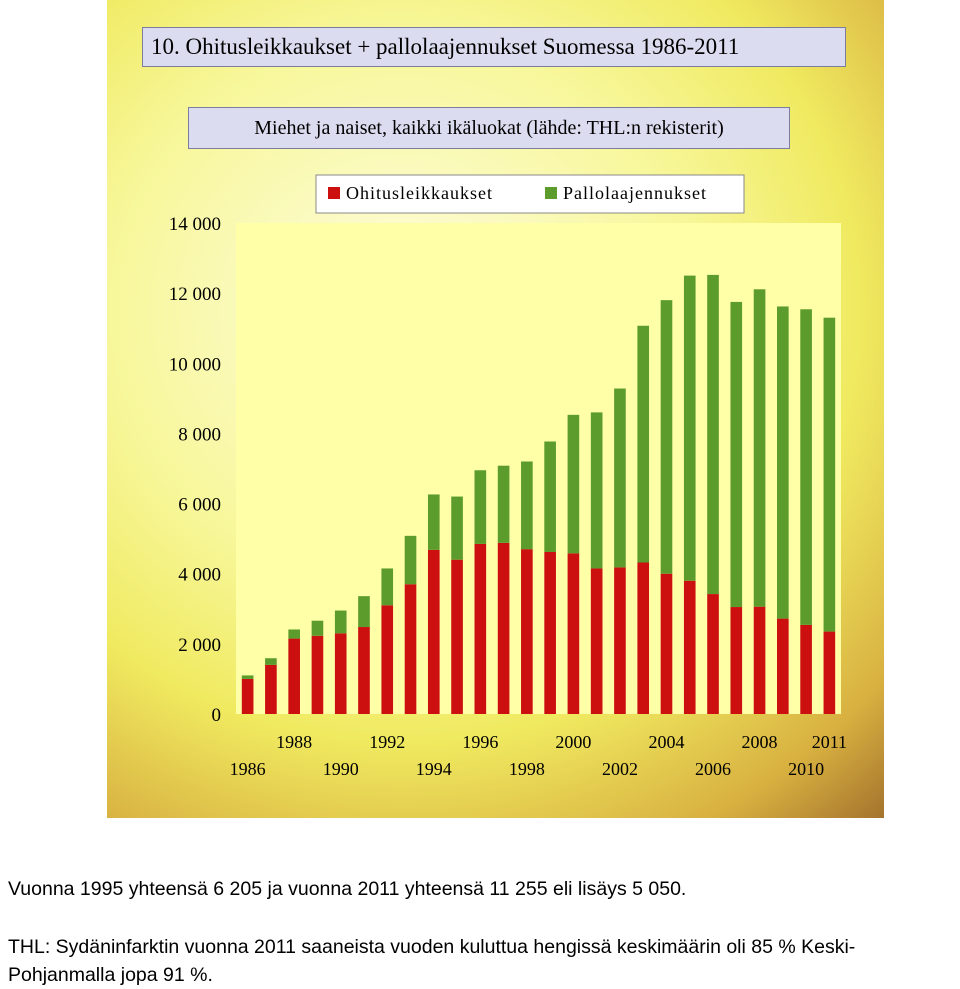 The width and height of the screenshot is (960, 989). Describe the element at coordinates (199, 505) in the screenshot. I see `y-tick-label: 6 000` at that location.